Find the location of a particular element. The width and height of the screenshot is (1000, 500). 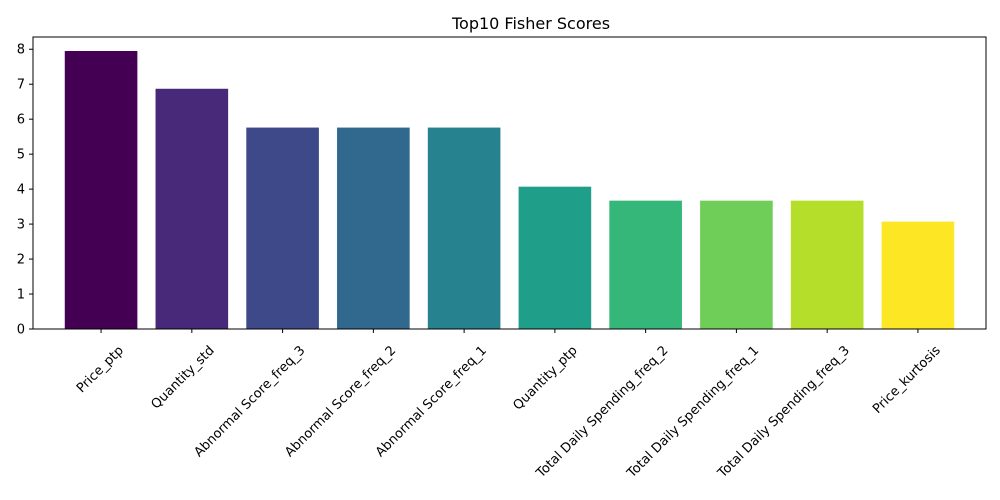

x-tick-label: Quantity_ptp is located at coordinates (546, 378).